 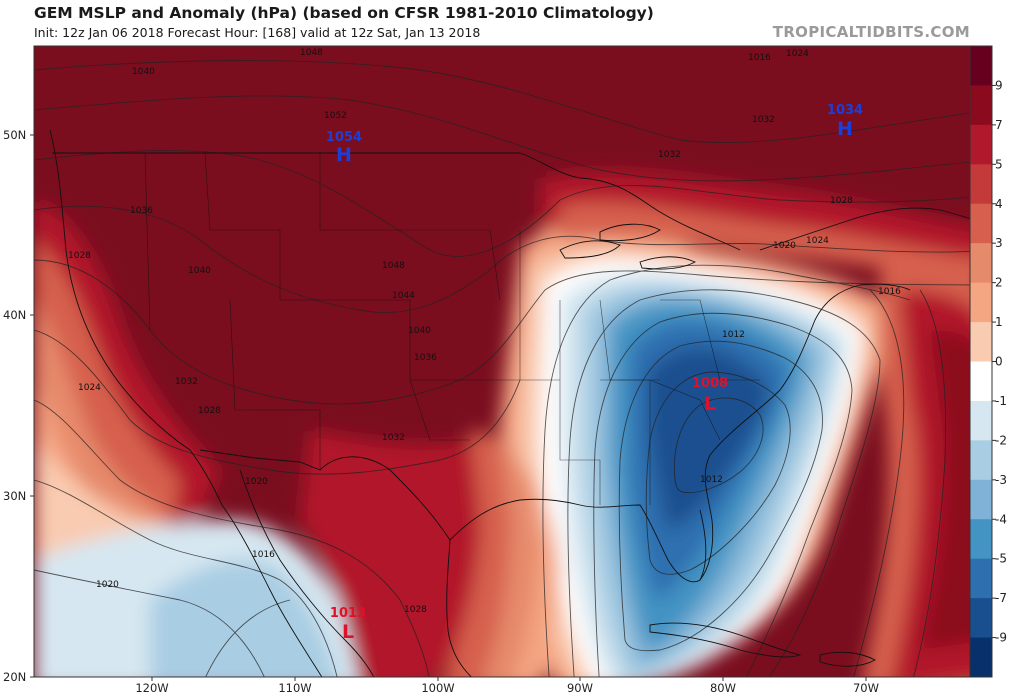 I want to click on lon-label-70w: 70W, so click(x=866, y=688).